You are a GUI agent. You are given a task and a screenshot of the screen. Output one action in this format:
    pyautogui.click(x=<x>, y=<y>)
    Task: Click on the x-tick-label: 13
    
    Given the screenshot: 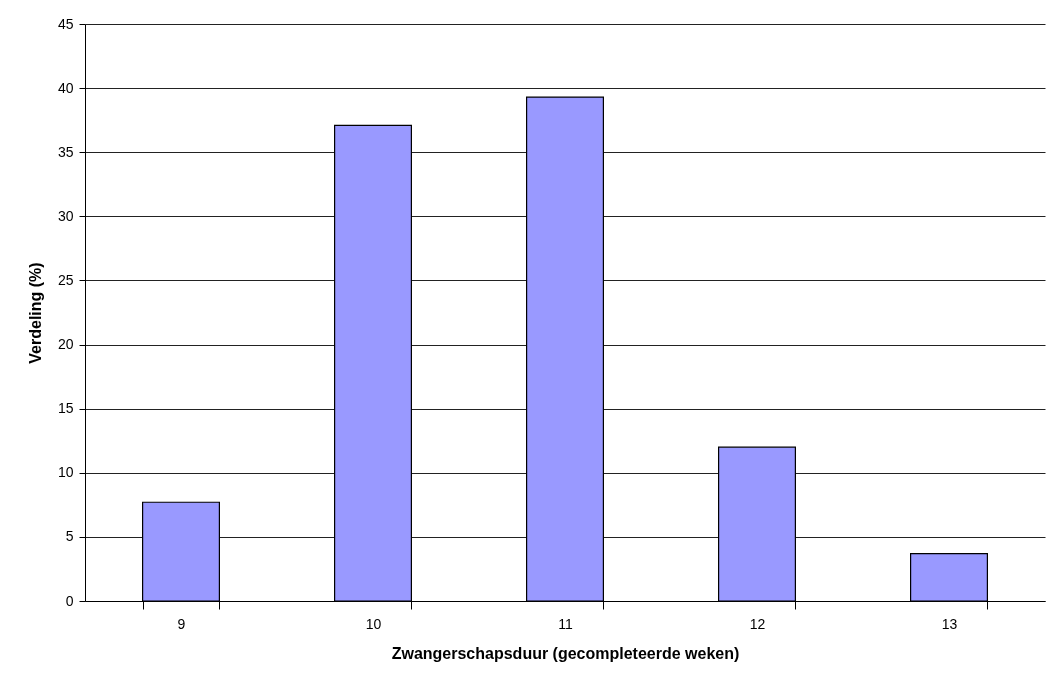 What is the action you would take?
    pyautogui.click(x=949, y=623)
    